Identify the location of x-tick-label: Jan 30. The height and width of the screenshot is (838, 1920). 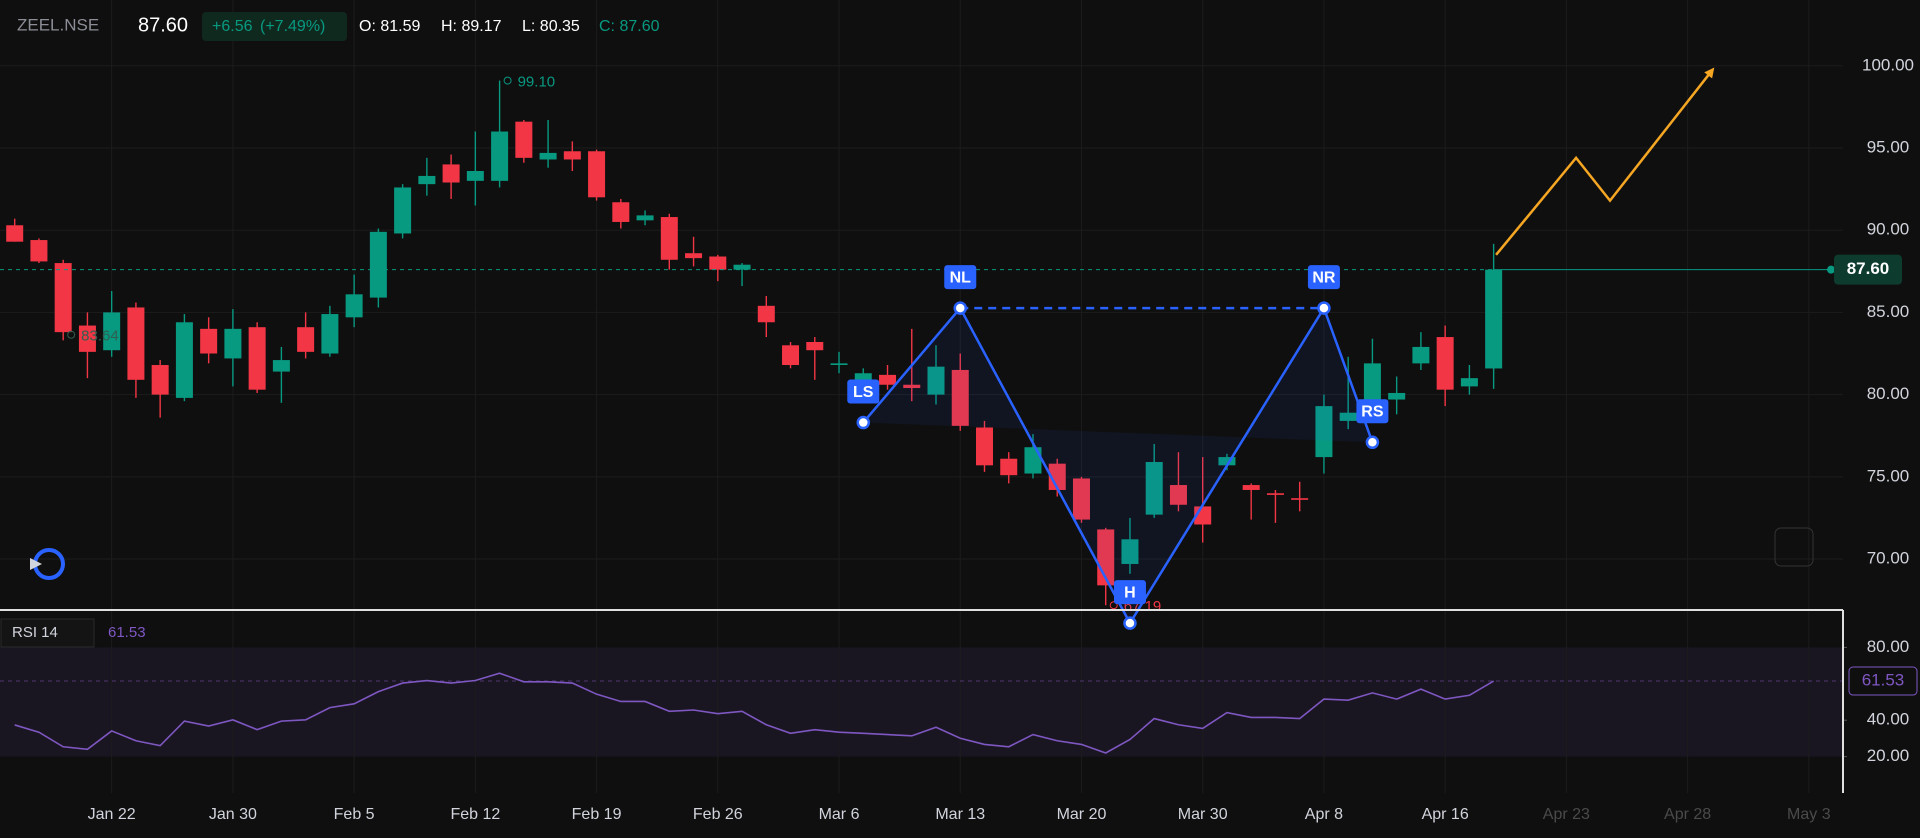
(233, 814).